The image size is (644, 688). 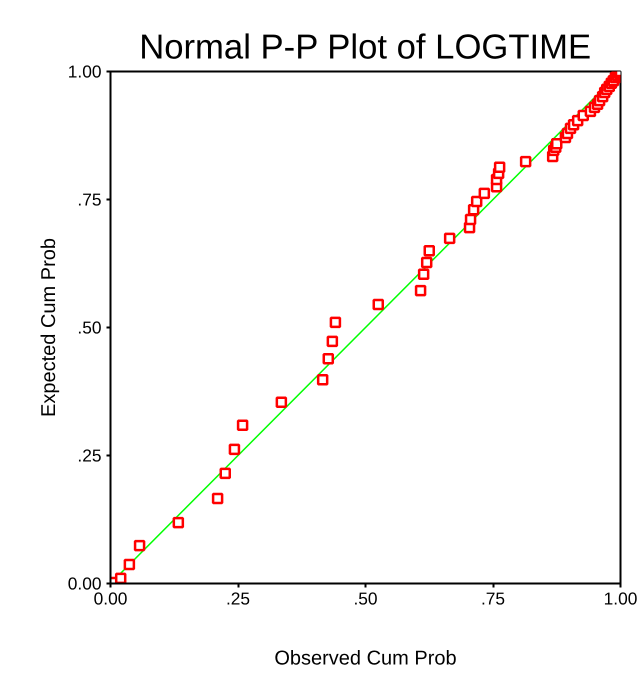 I want to click on y-tick-label: .50, so click(x=89, y=328).